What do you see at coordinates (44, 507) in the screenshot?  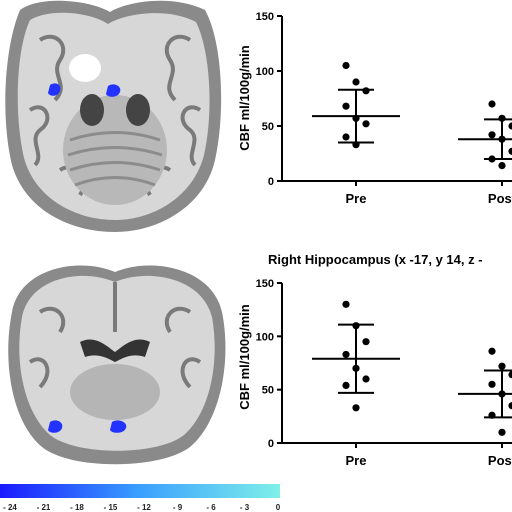 I see `colorbar-tick-label: - 21` at bounding box center [44, 507].